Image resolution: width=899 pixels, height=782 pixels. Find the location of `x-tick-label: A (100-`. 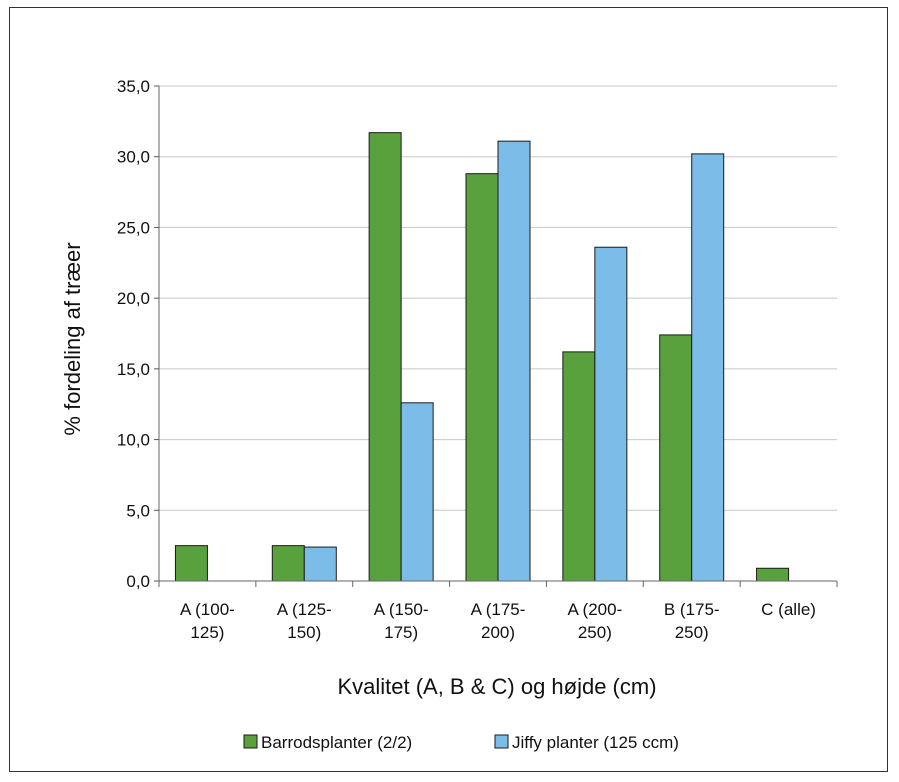

x-tick-label: A (100- is located at coordinates (207, 609).